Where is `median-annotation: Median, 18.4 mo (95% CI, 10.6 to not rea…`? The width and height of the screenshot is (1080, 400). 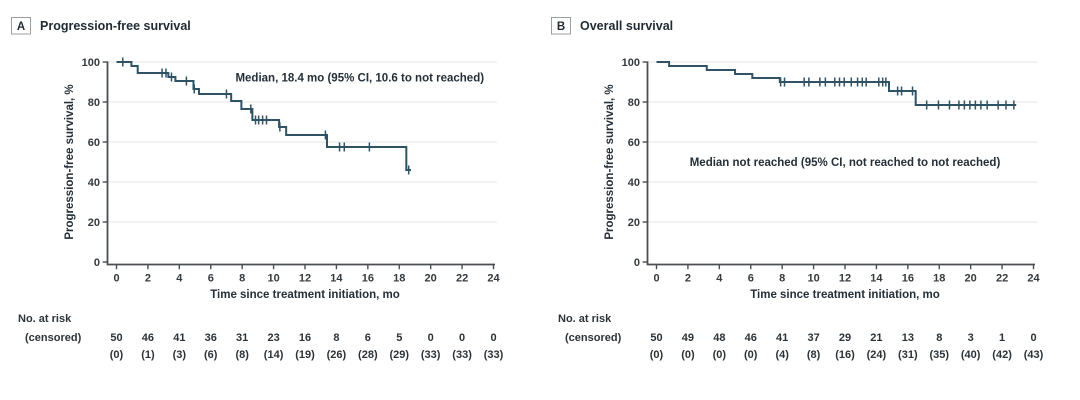
median-annotation: Median, 18.4 mo (95% CI, 10.6 to not rea… is located at coordinates (359, 78).